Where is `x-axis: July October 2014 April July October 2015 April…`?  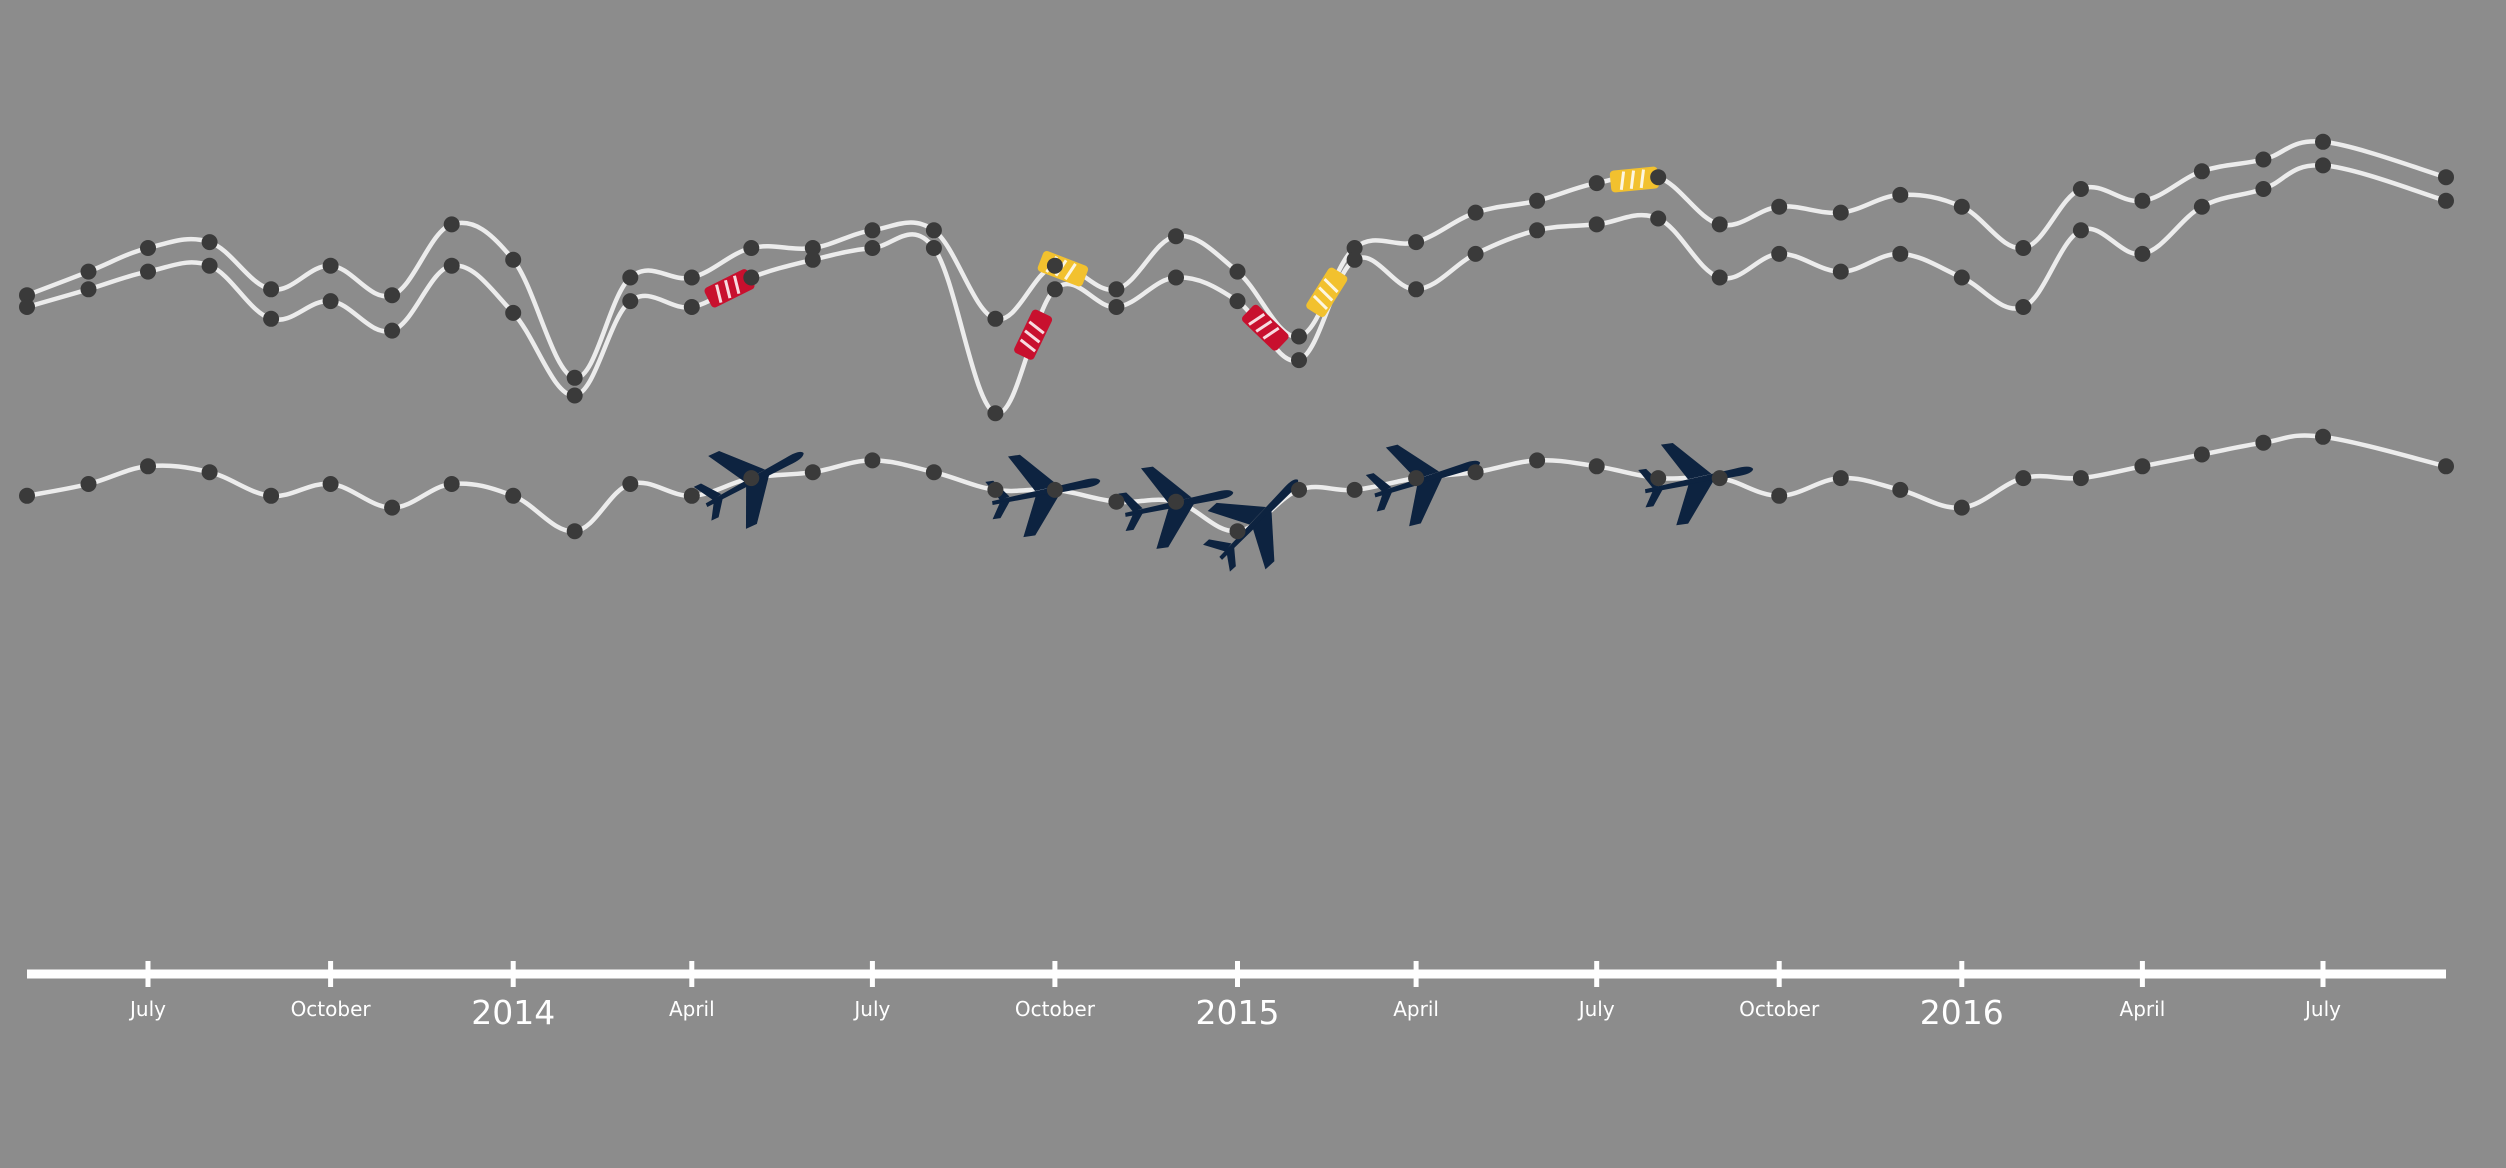
x-axis: July October 2014 April July October 2015 April… is located at coordinates (1236, 996).